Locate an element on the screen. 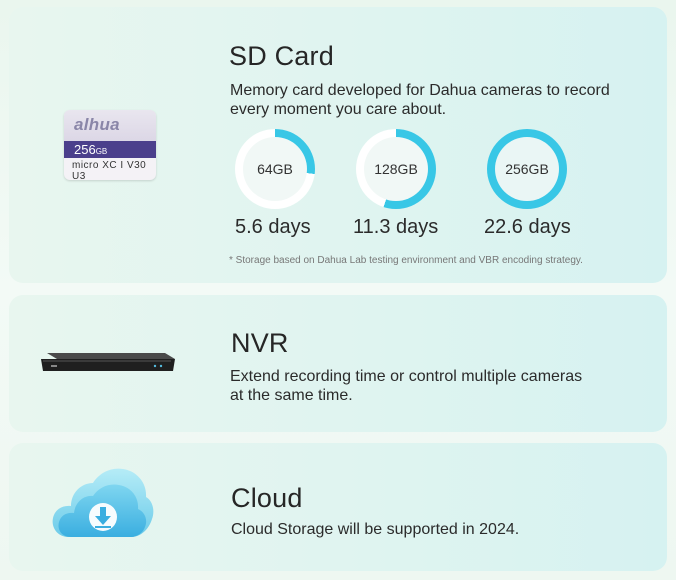  brand-logo: alhua is located at coordinates (110, 125).